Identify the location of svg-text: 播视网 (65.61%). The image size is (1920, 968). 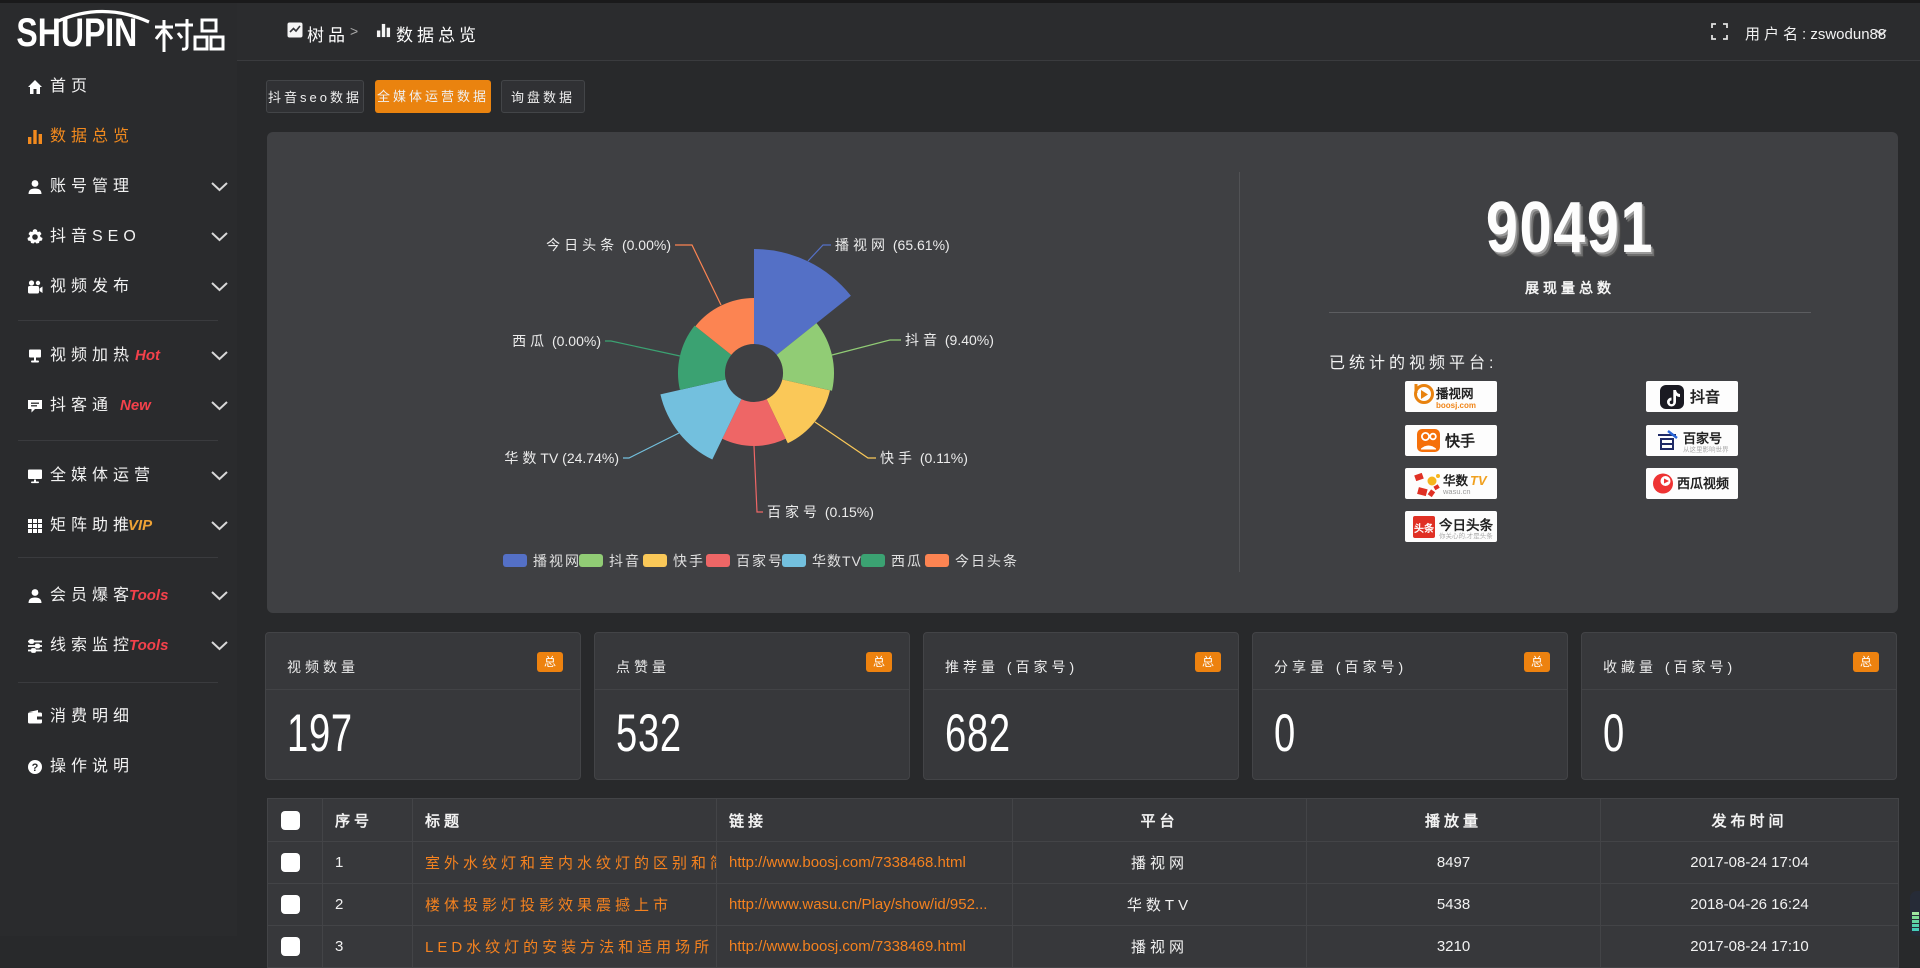
(892, 245).